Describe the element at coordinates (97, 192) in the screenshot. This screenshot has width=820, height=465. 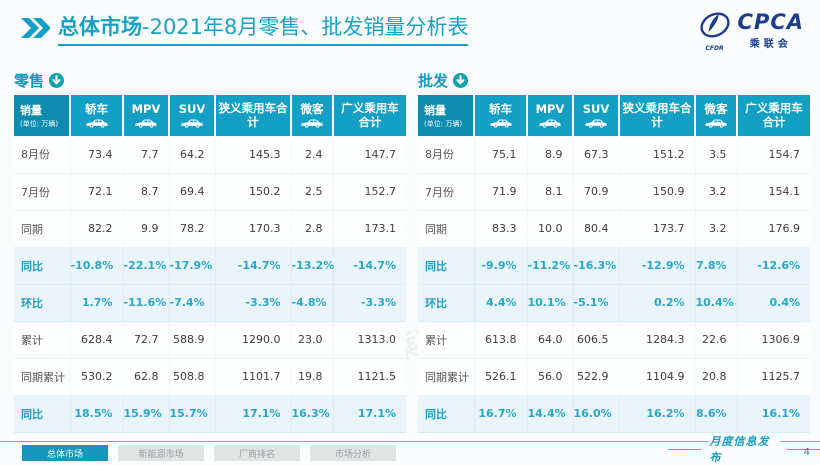
I see `data-cell: 72.1` at that location.